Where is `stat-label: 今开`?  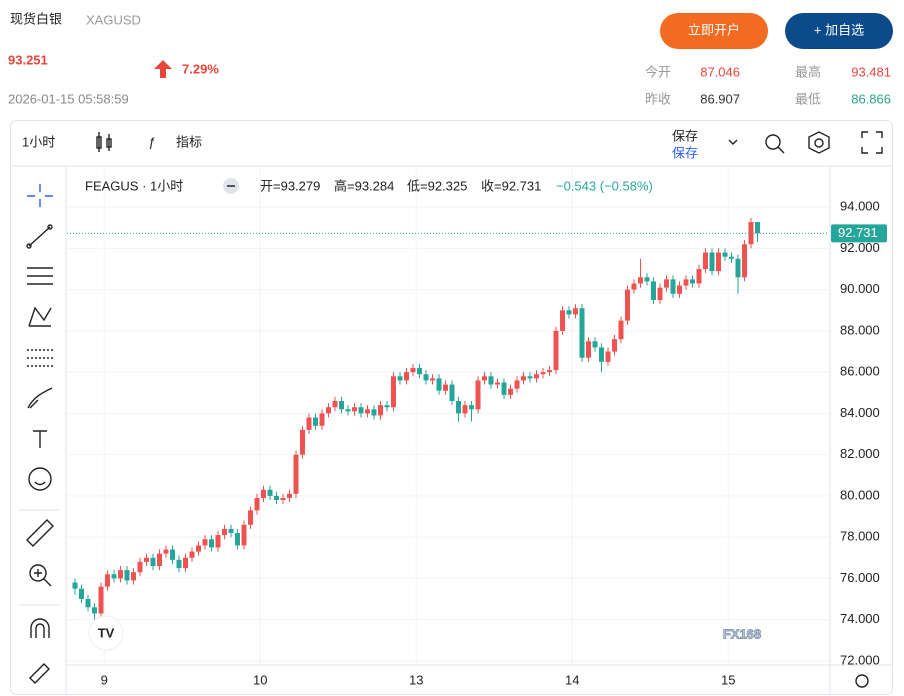 stat-label: 今开 is located at coordinates (658, 71).